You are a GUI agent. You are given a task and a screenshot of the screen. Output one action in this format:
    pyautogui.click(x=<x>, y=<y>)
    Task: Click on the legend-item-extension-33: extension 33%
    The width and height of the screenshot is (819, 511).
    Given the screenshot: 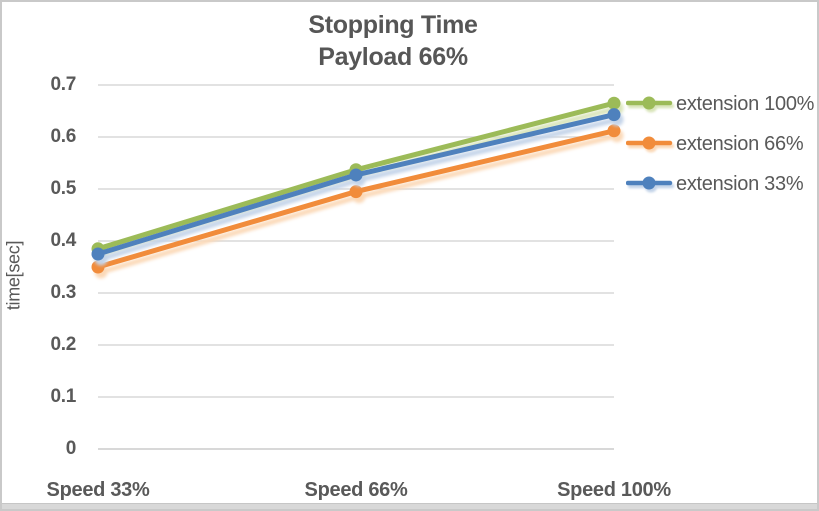 What is the action you would take?
    pyautogui.click(x=715, y=184)
    